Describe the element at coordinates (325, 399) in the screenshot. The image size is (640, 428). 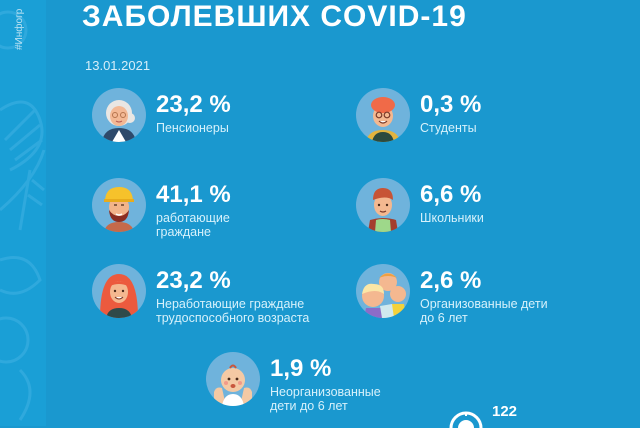
I see `stat-label: Неорганизованные дети до 6 лет` at that location.